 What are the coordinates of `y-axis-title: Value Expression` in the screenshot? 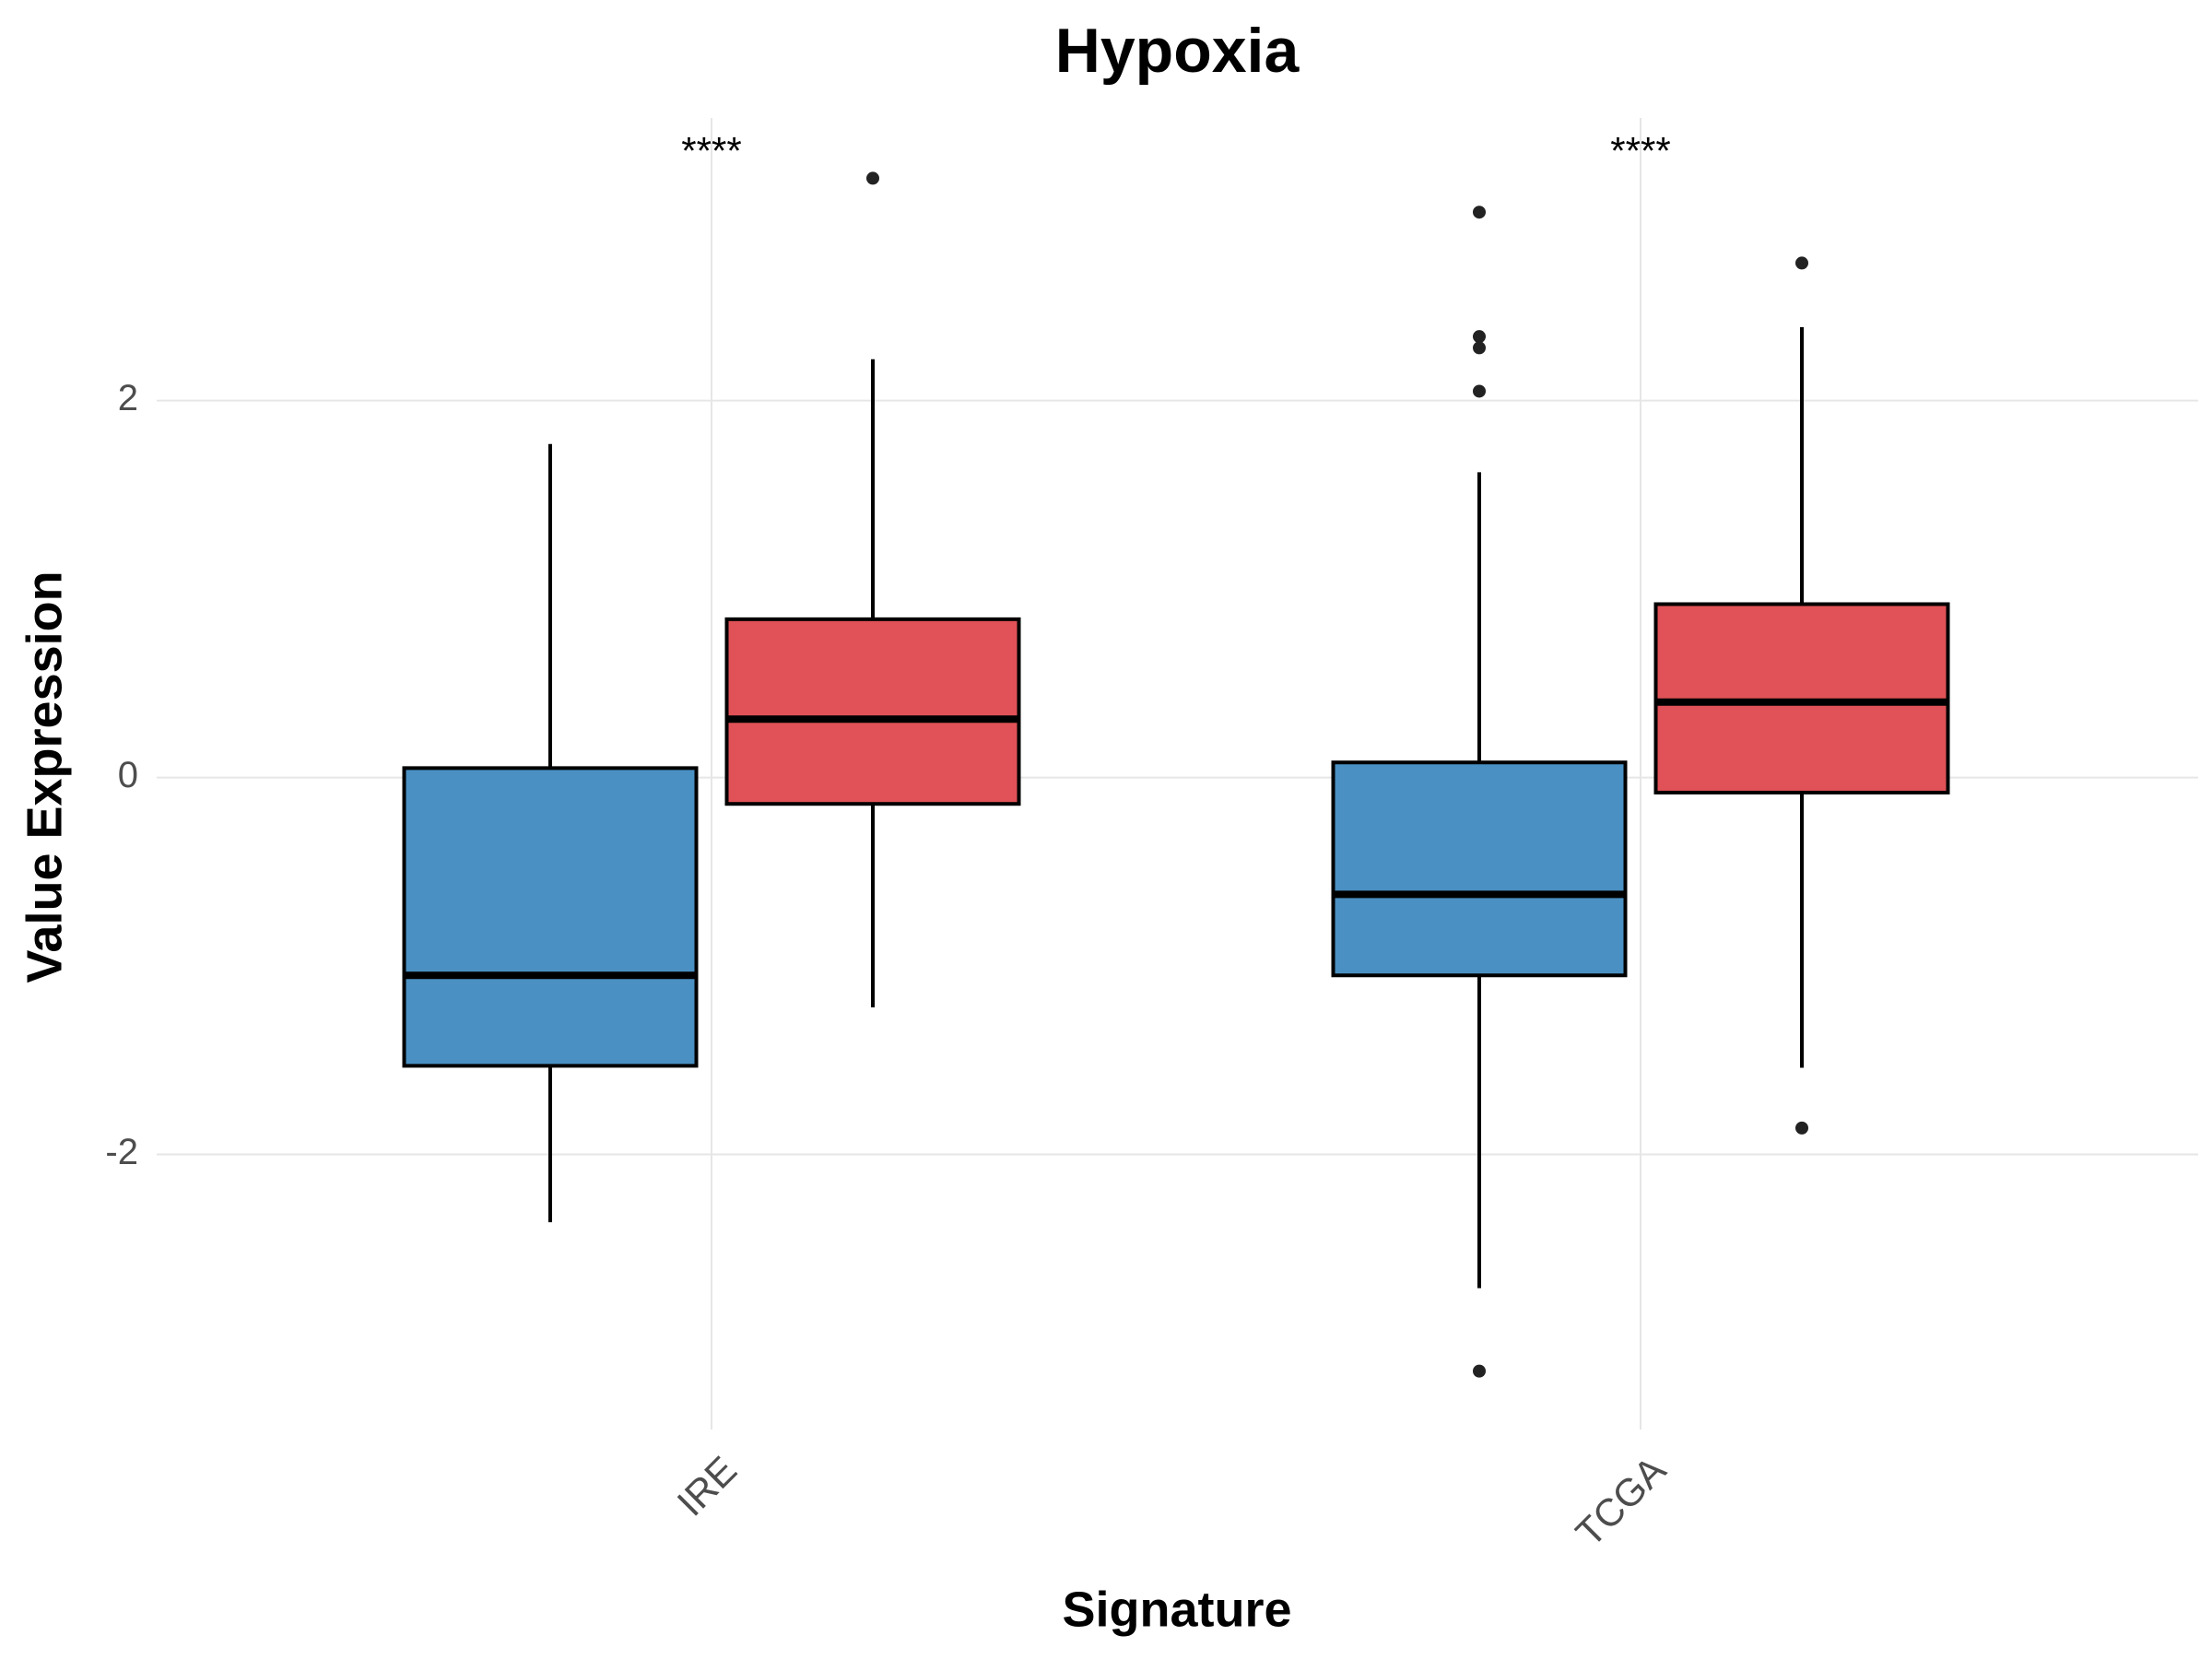 It's located at (44, 776).